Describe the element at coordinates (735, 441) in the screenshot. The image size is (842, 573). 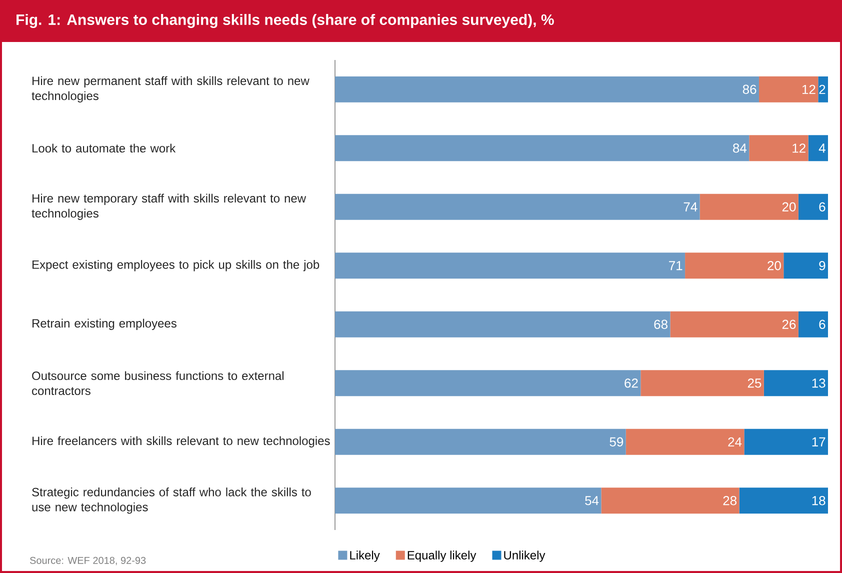
I see `data-label: 24` at that location.